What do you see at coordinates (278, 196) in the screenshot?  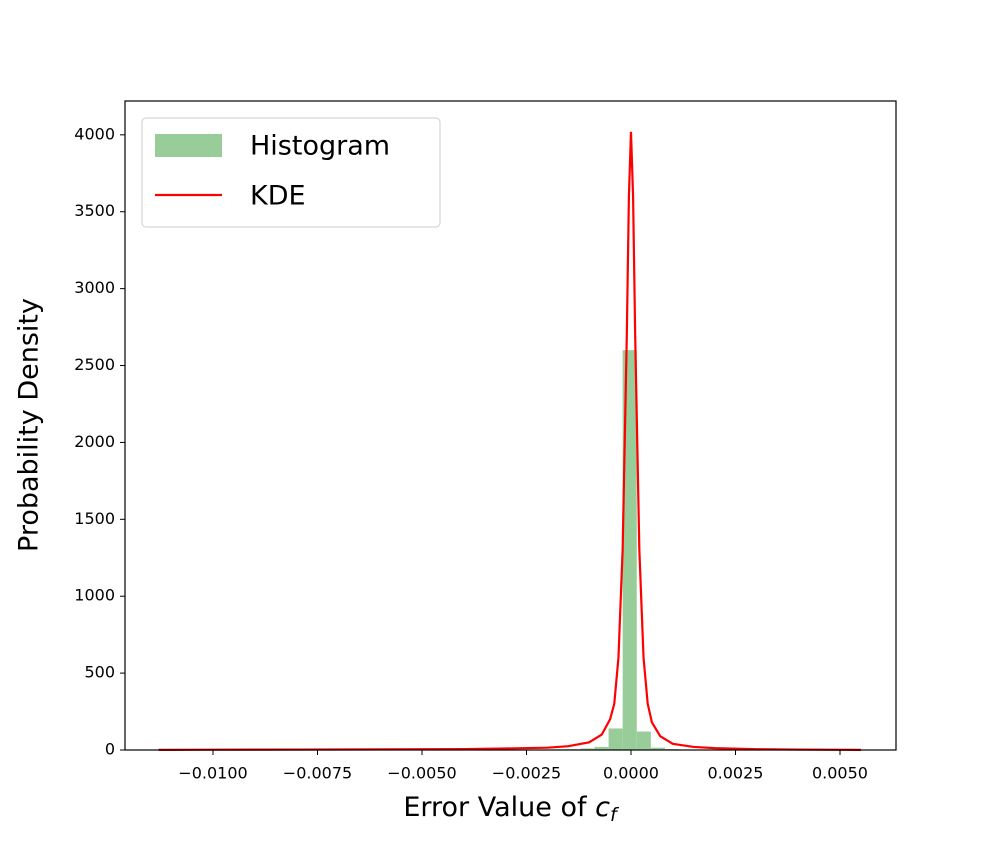 I see `legend-label: KDE` at bounding box center [278, 196].